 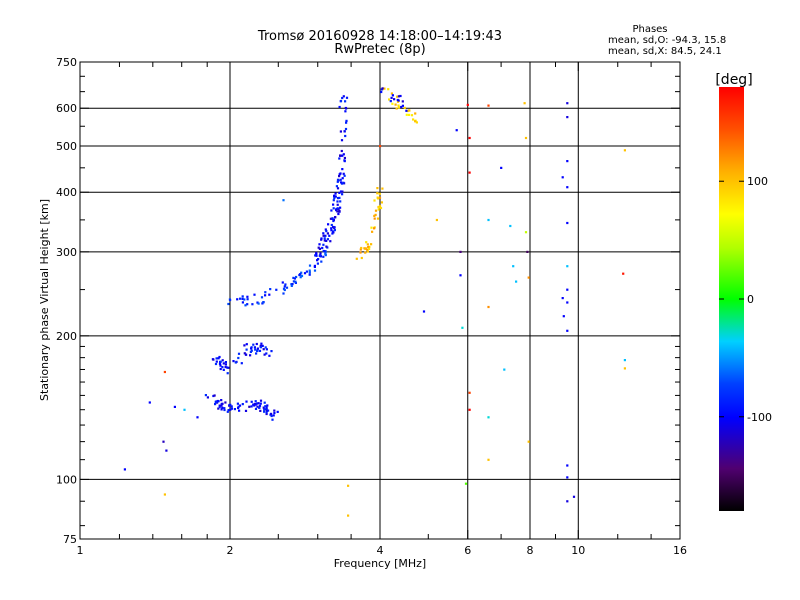 What do you see at coordinates (70, 539) in the screenshot?
I see `y-tick-label: 75` at bounding box center [70, 539].